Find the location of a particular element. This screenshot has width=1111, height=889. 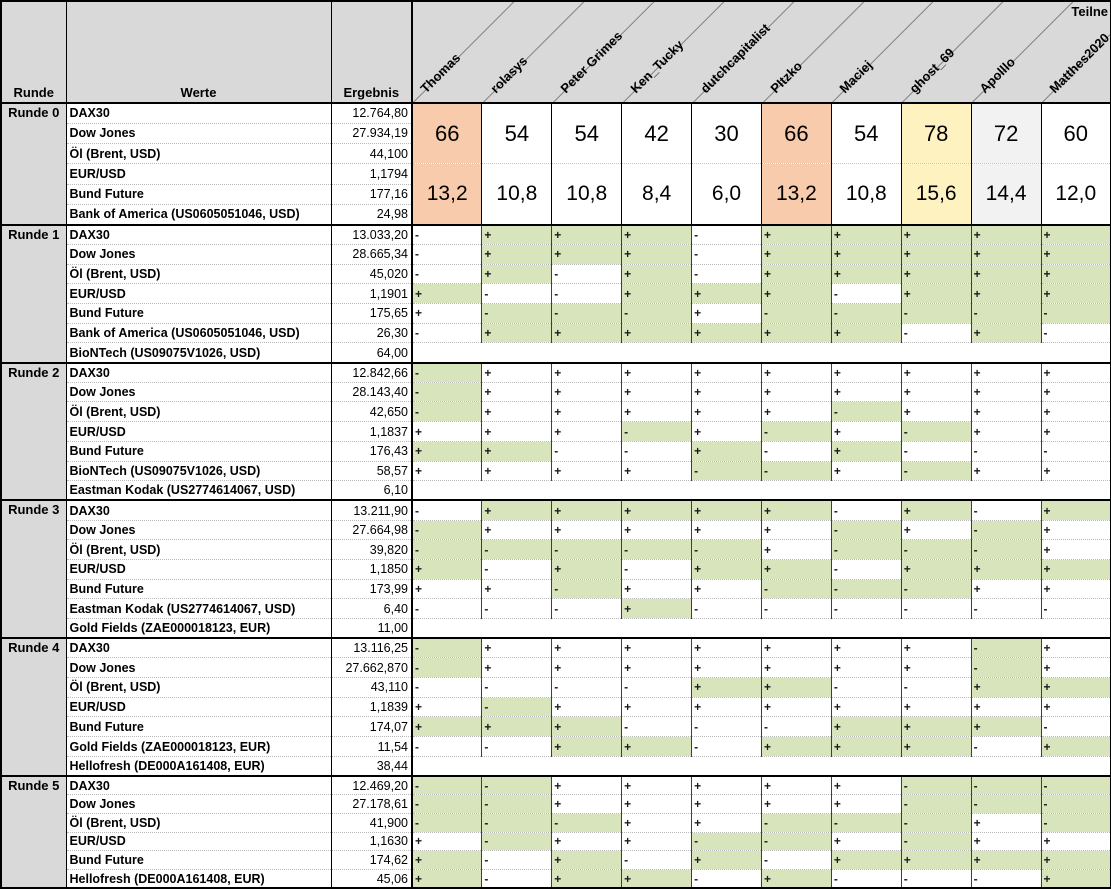

instrument-name: Hellofresh (DE000A161408, EUR) is located at coordinates (199, 879).